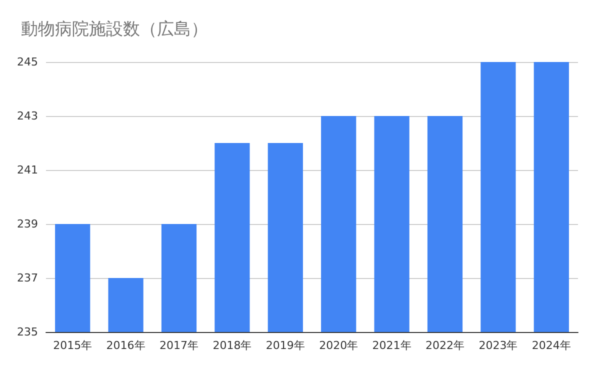  Describe the element at coordinates (551, 345) in the screenshot. I see `x-tick-label: 2024年` at that location.